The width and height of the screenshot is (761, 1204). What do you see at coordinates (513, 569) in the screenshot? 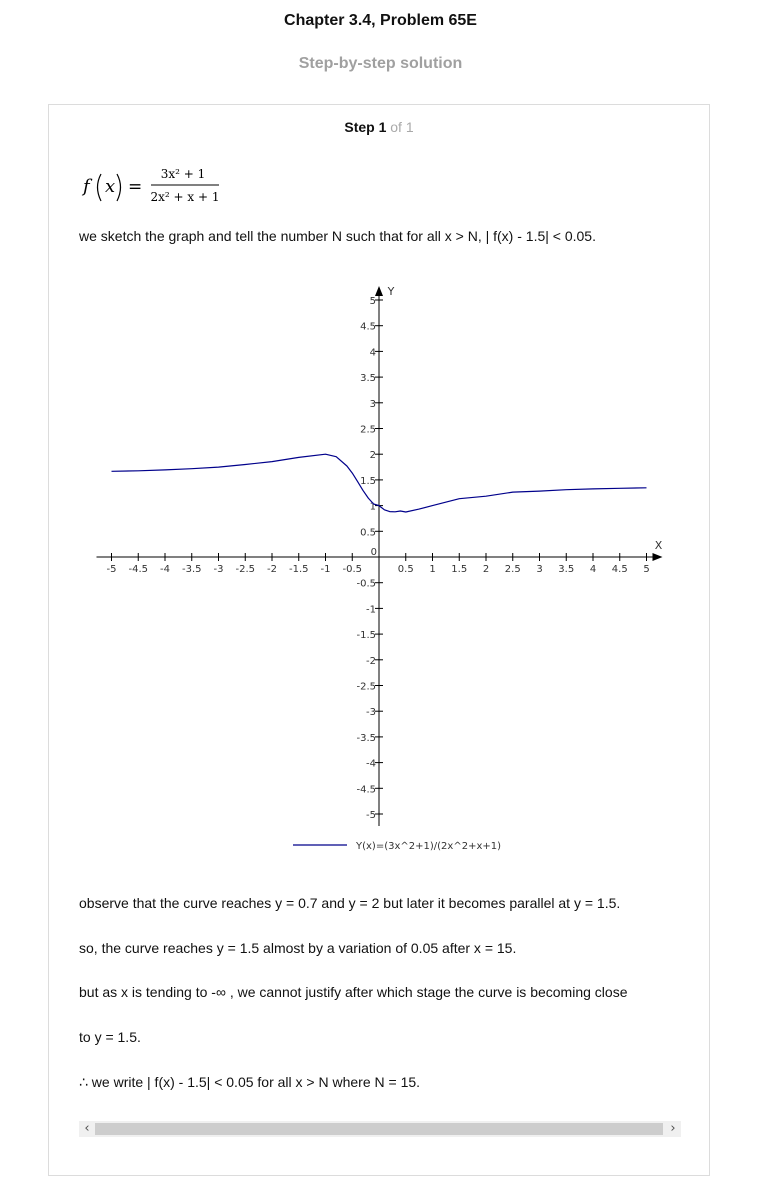
I see `x-tick-label: 2.5` at bounding box center [513, 569].